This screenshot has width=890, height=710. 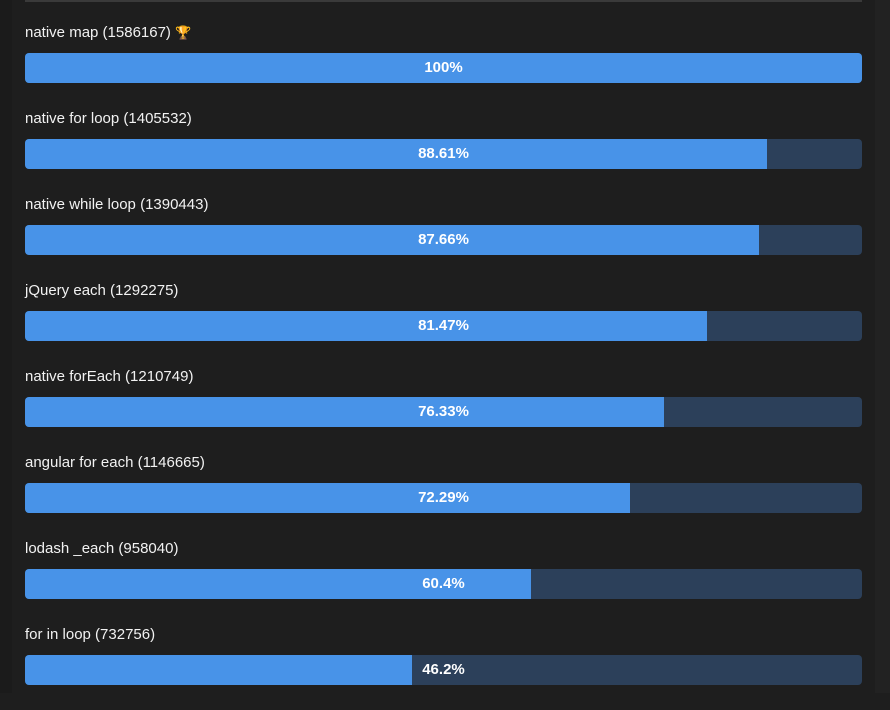 I want to click on progress-bar: 87.66%, so click(x=443, y=240).